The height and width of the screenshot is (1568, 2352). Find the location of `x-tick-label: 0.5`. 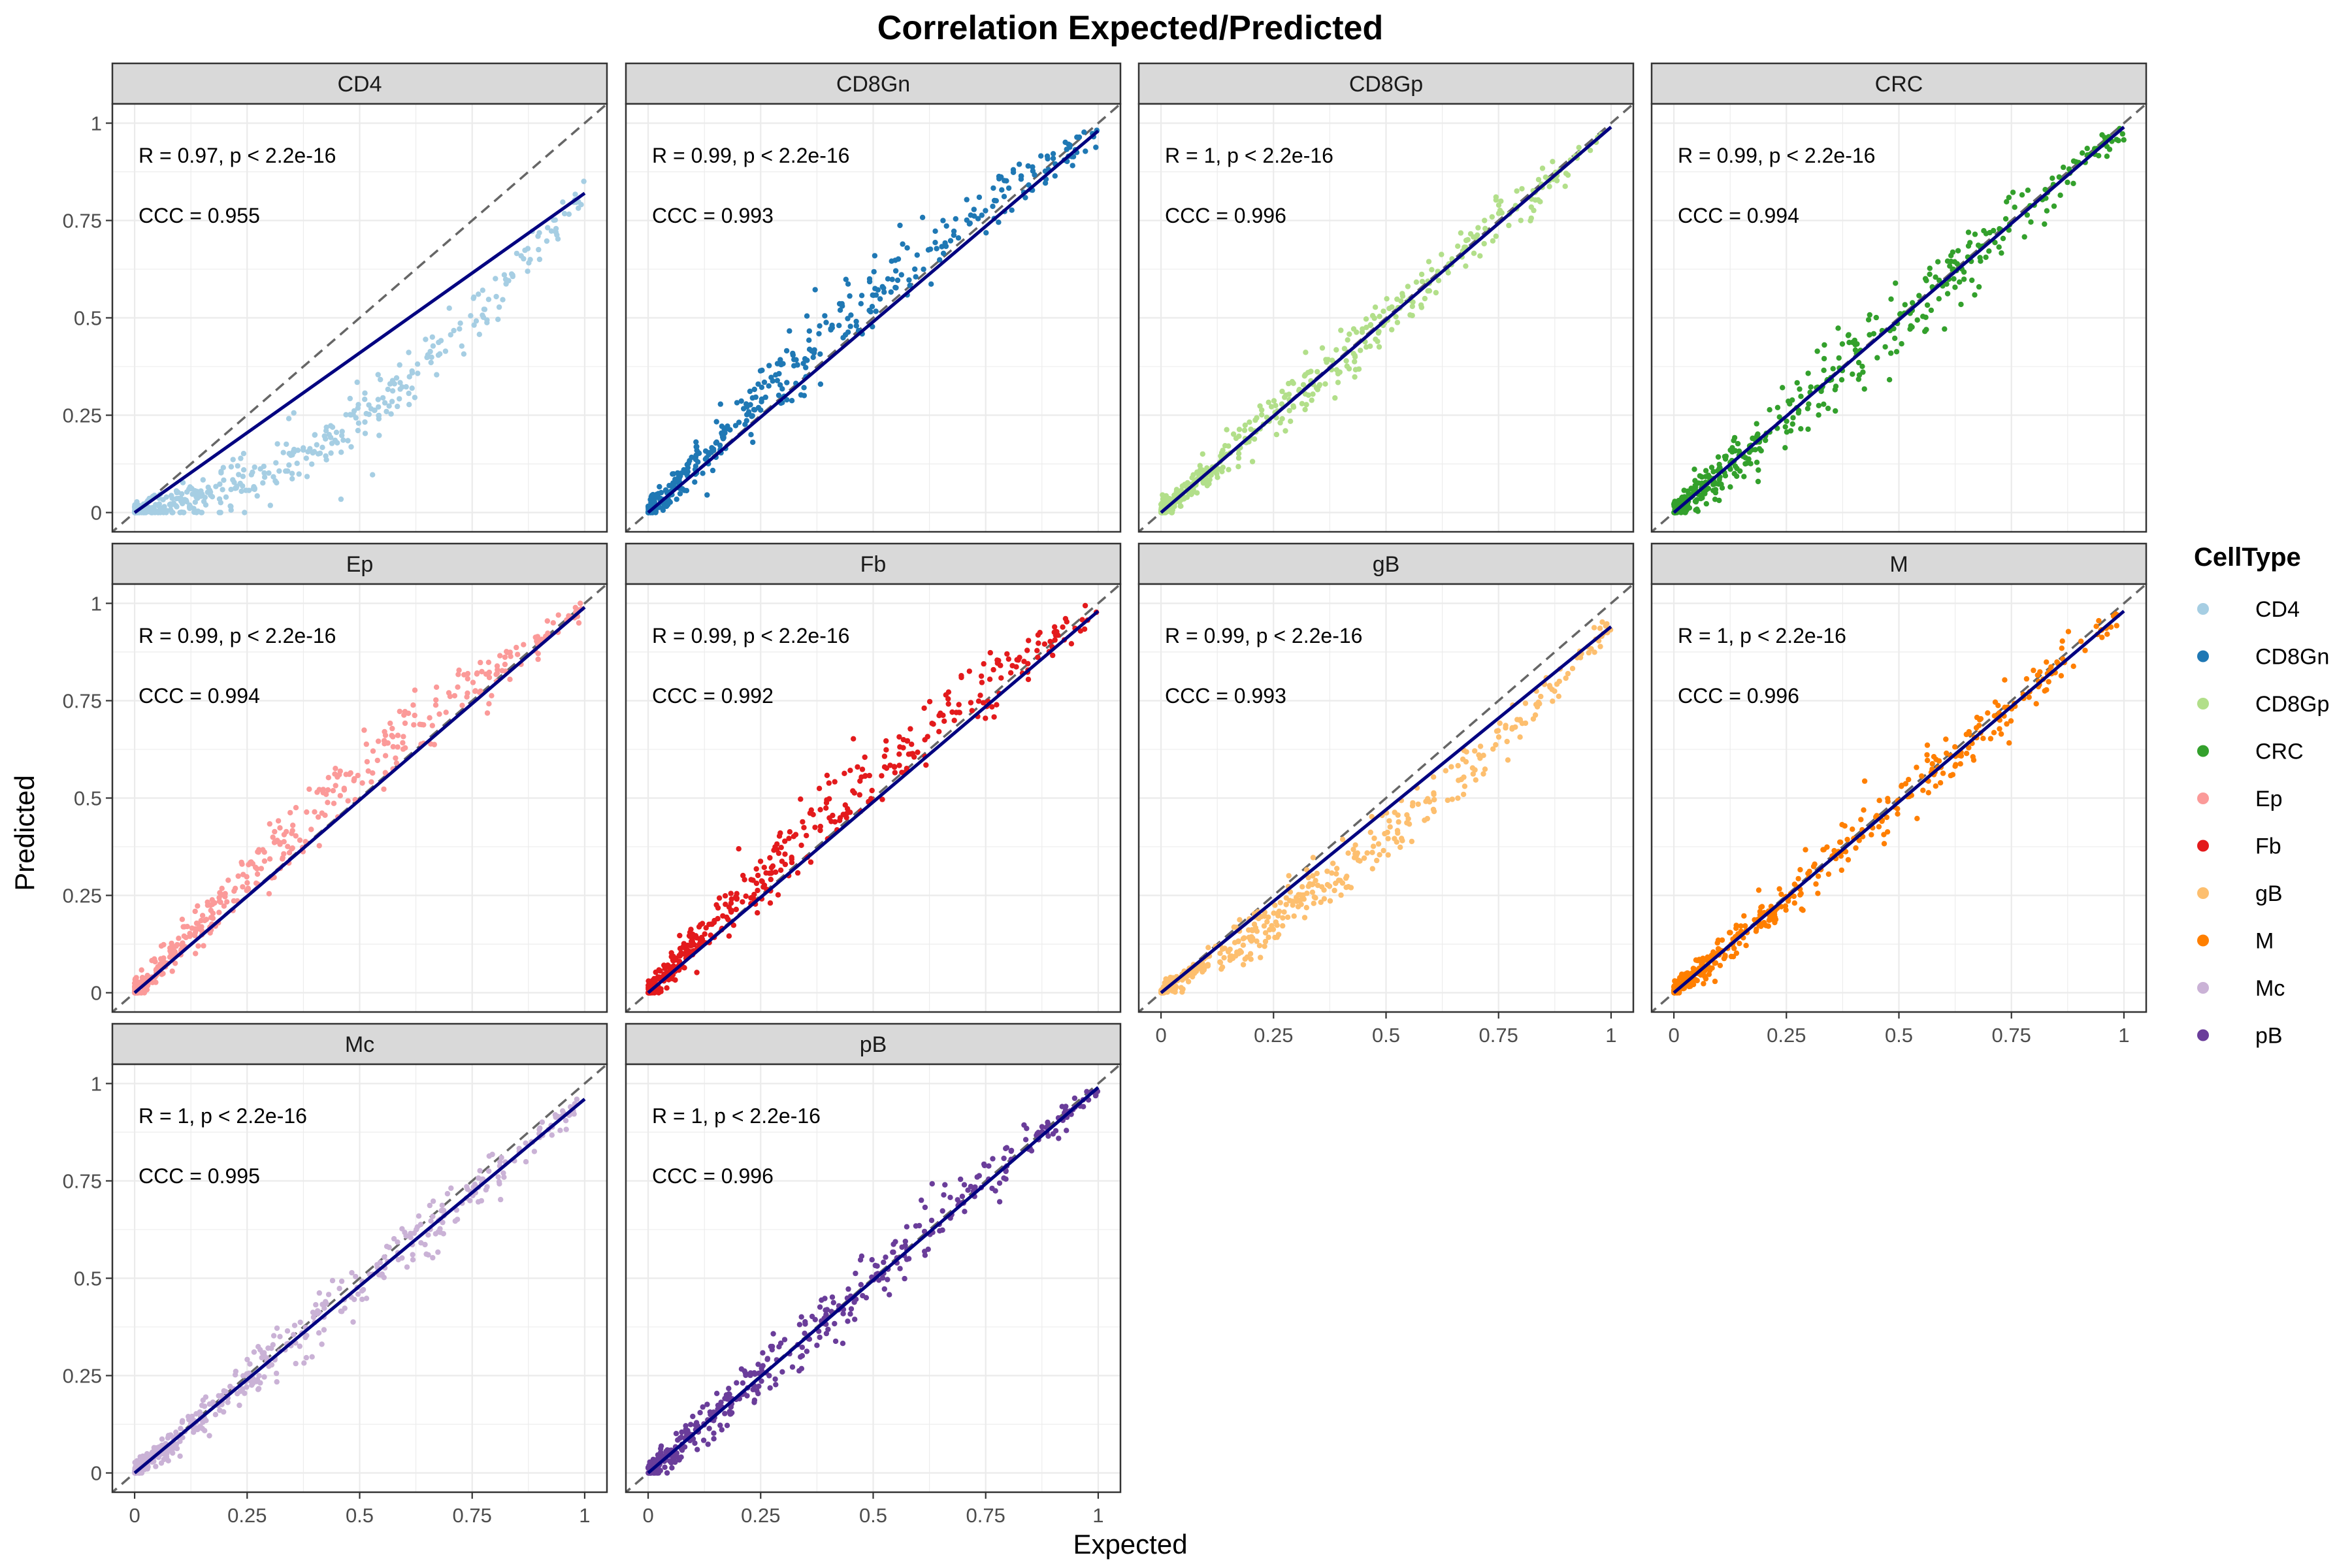

x-tick-label: 0.5 is located at coordinates (1386, 1035).